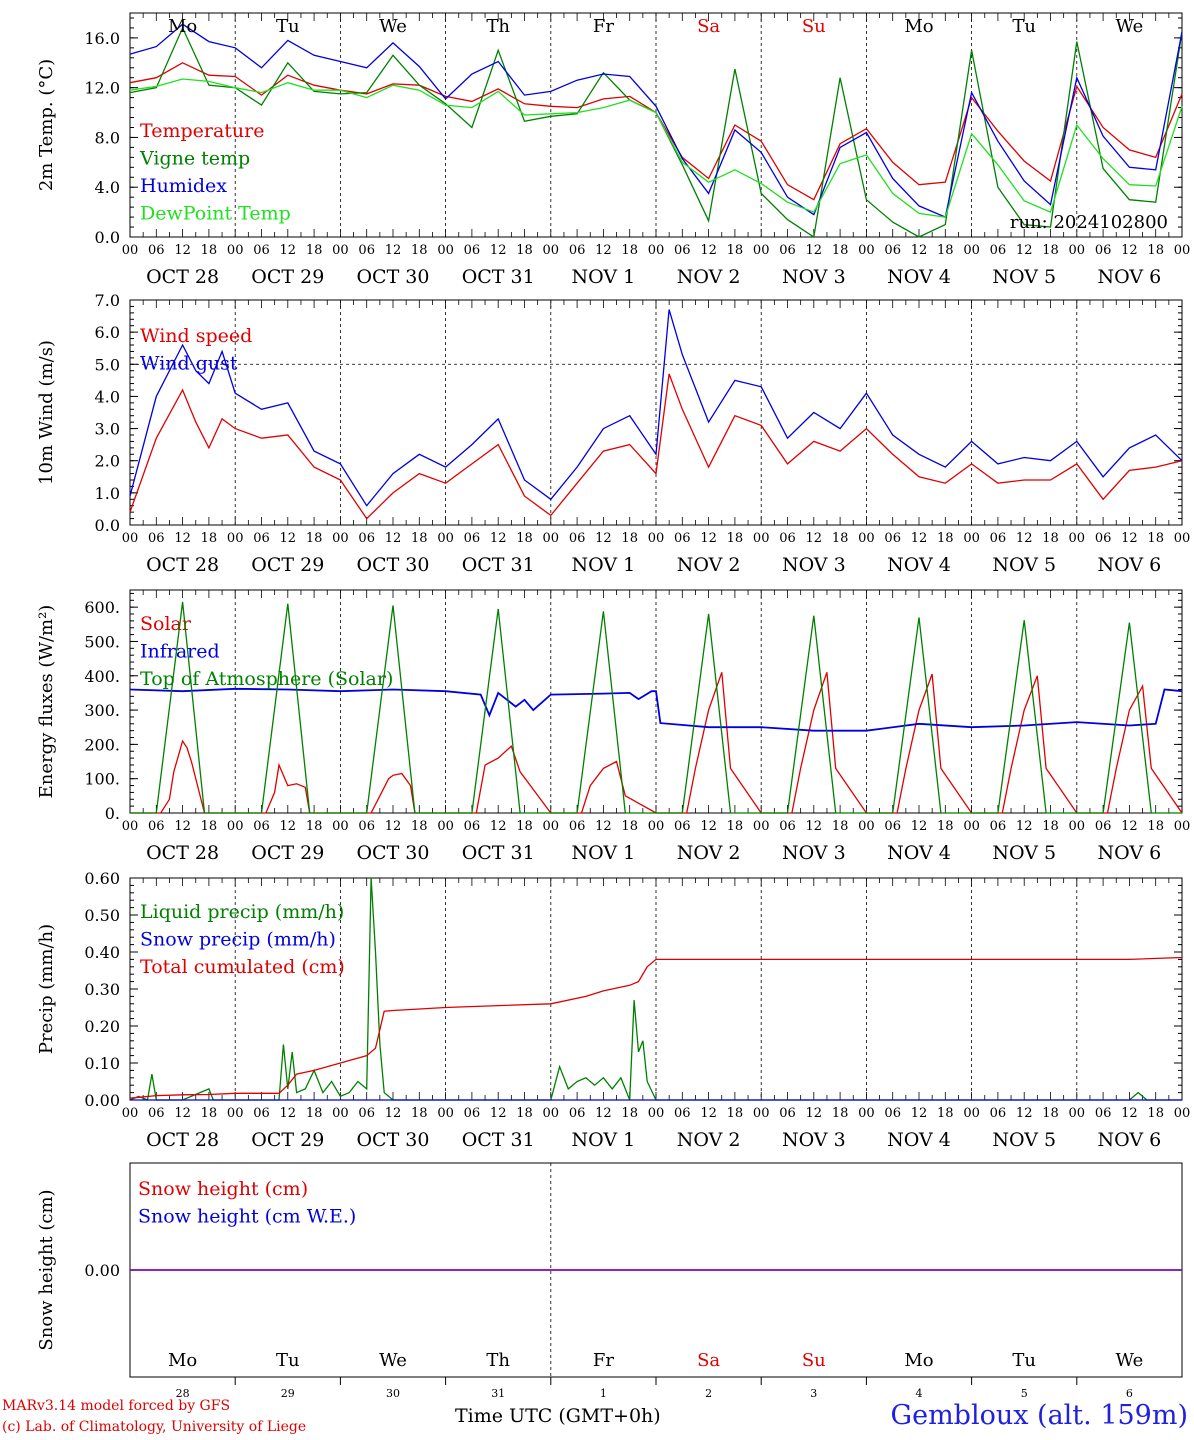 The width and height of the screenshot is (1194, 1440). Describe the element at coordinates (656, 121) in the screenshot. I see `series-line-humidex` at that location.